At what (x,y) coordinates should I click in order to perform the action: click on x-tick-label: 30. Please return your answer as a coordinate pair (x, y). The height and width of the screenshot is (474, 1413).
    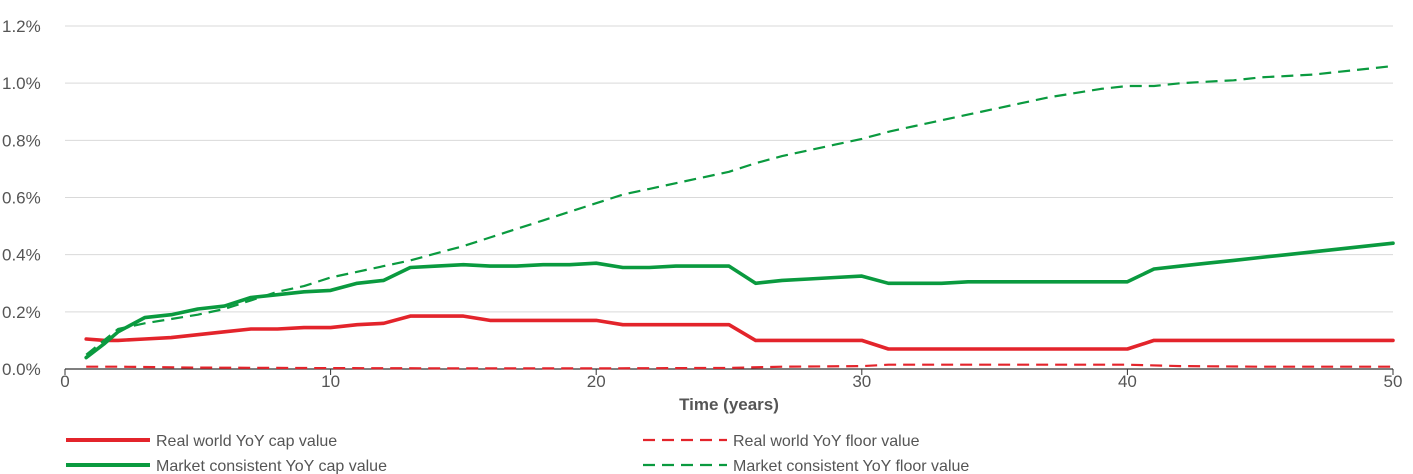
    Looking at the image, I should click on (861, 381).